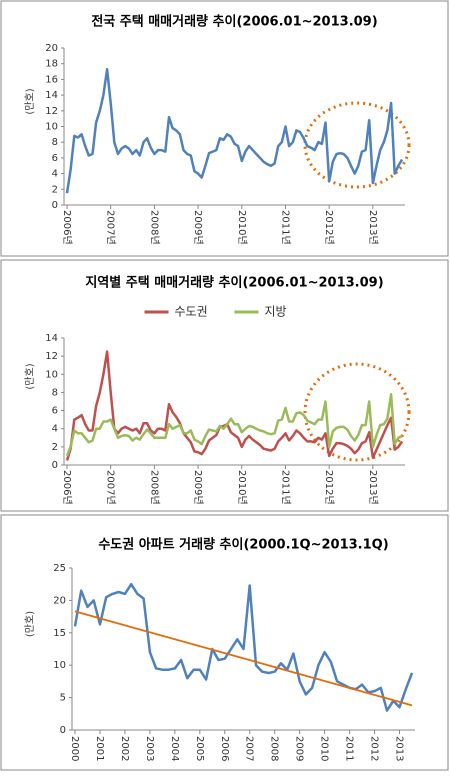  I want to click on x-tick-label: 2002, so click(124, 748).